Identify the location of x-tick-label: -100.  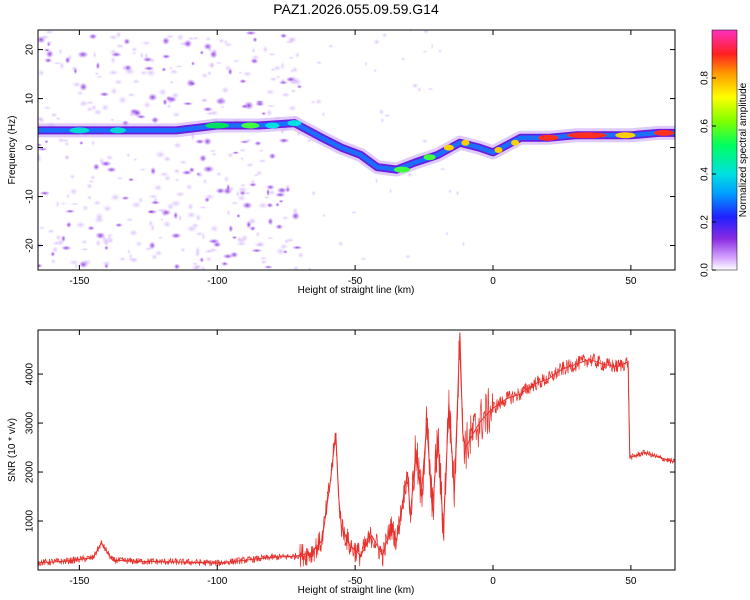
(217, 281).